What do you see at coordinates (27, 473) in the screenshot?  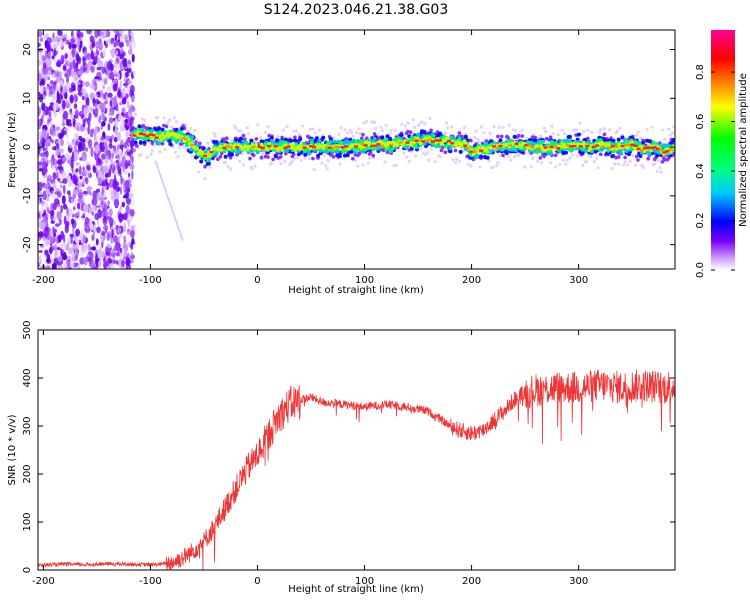 I see `snr-y-tick-label: 200` at bounding box center [27, 473].